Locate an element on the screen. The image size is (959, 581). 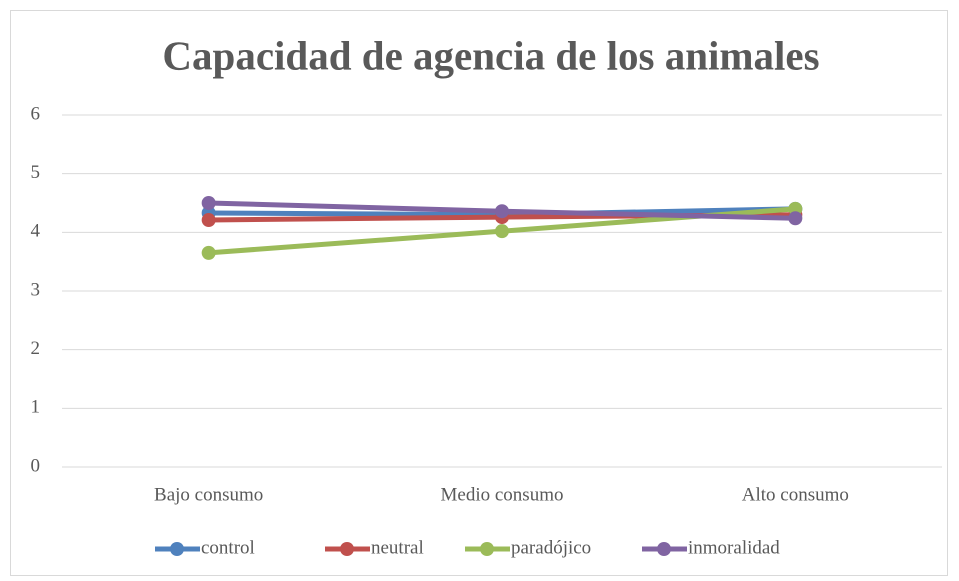
legend-label: neutral is located at coordinates (397, 547).